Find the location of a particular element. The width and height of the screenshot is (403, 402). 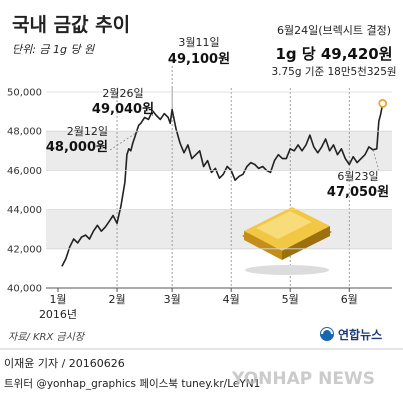

y-tick-label: 44,000 is located at coordinates (24, 210).